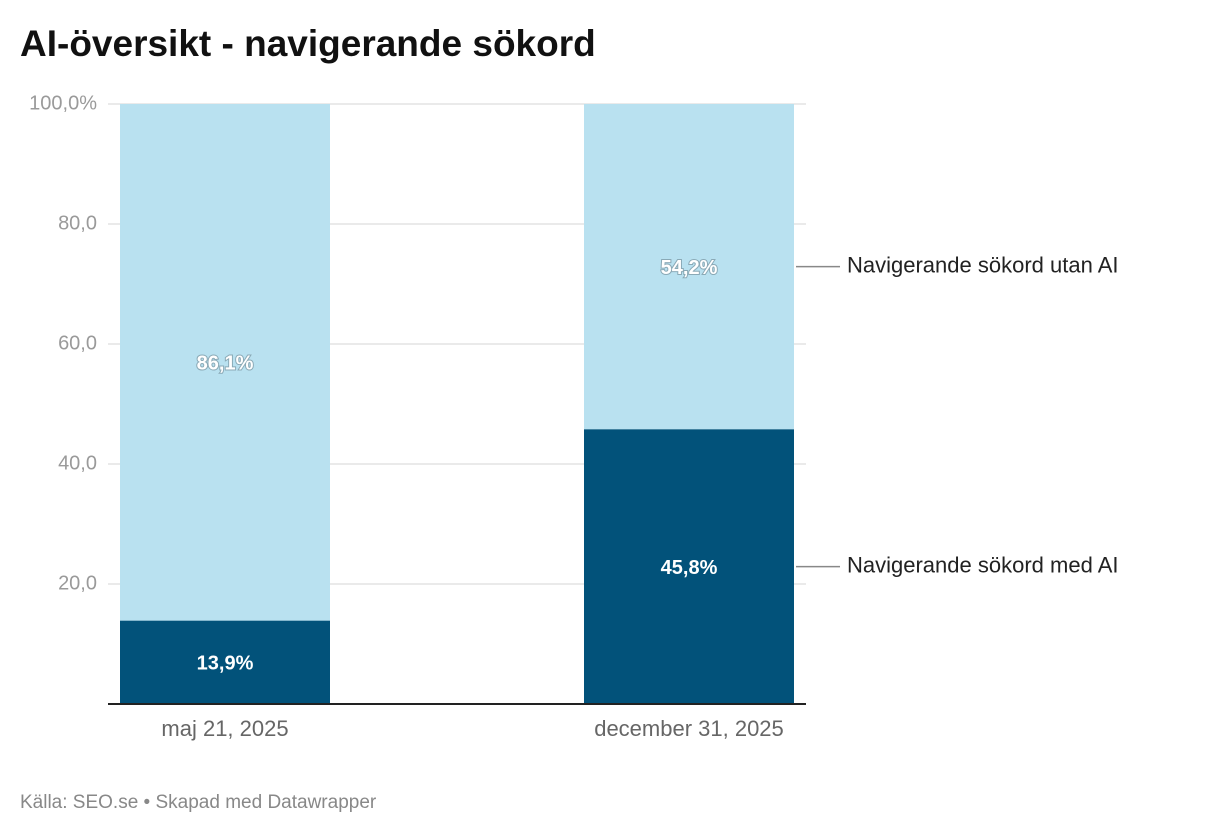 Image resolution: width=1232 pixels, height=836 pixels. Describe the element at coordinates (308, 43) in the screenshot. I see `chart-title: AI-översikt - navigerande sökord` at that location.